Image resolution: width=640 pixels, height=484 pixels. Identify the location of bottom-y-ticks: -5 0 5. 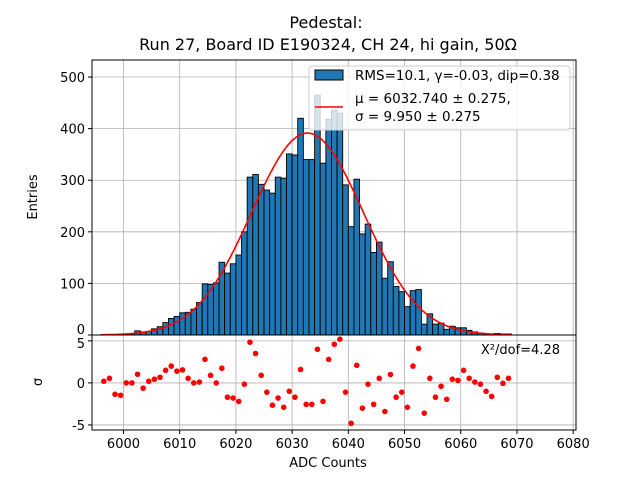
(82, 385).